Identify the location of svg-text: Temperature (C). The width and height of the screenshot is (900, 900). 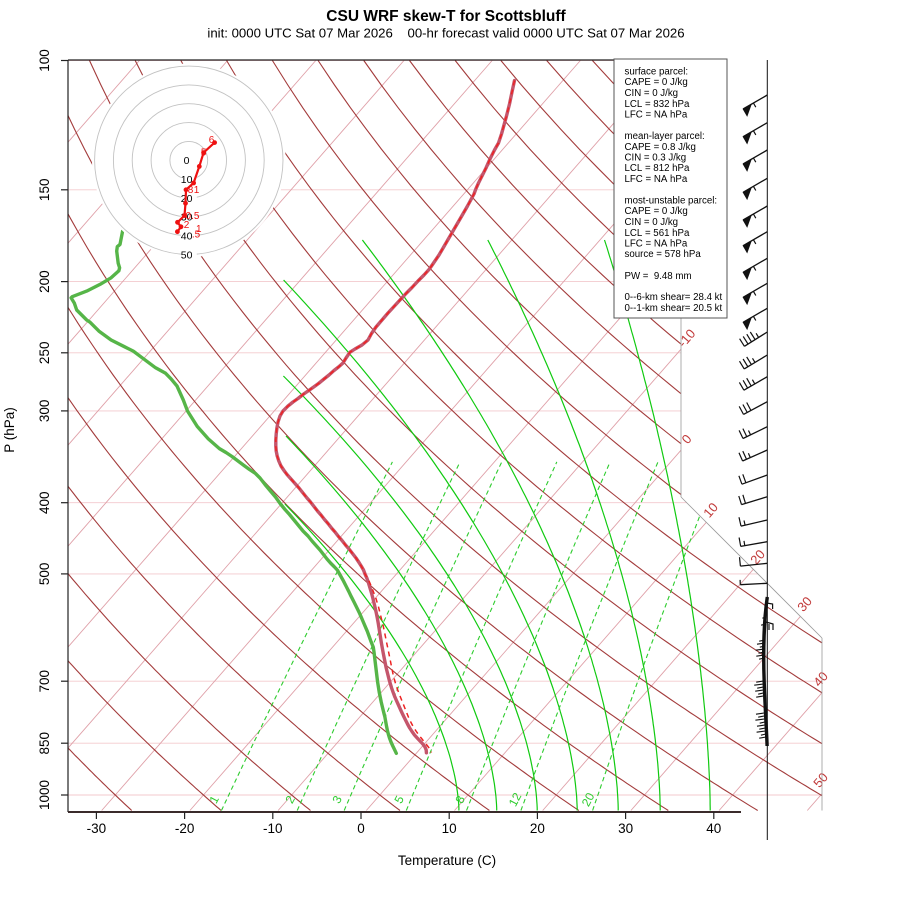
(447, 860).